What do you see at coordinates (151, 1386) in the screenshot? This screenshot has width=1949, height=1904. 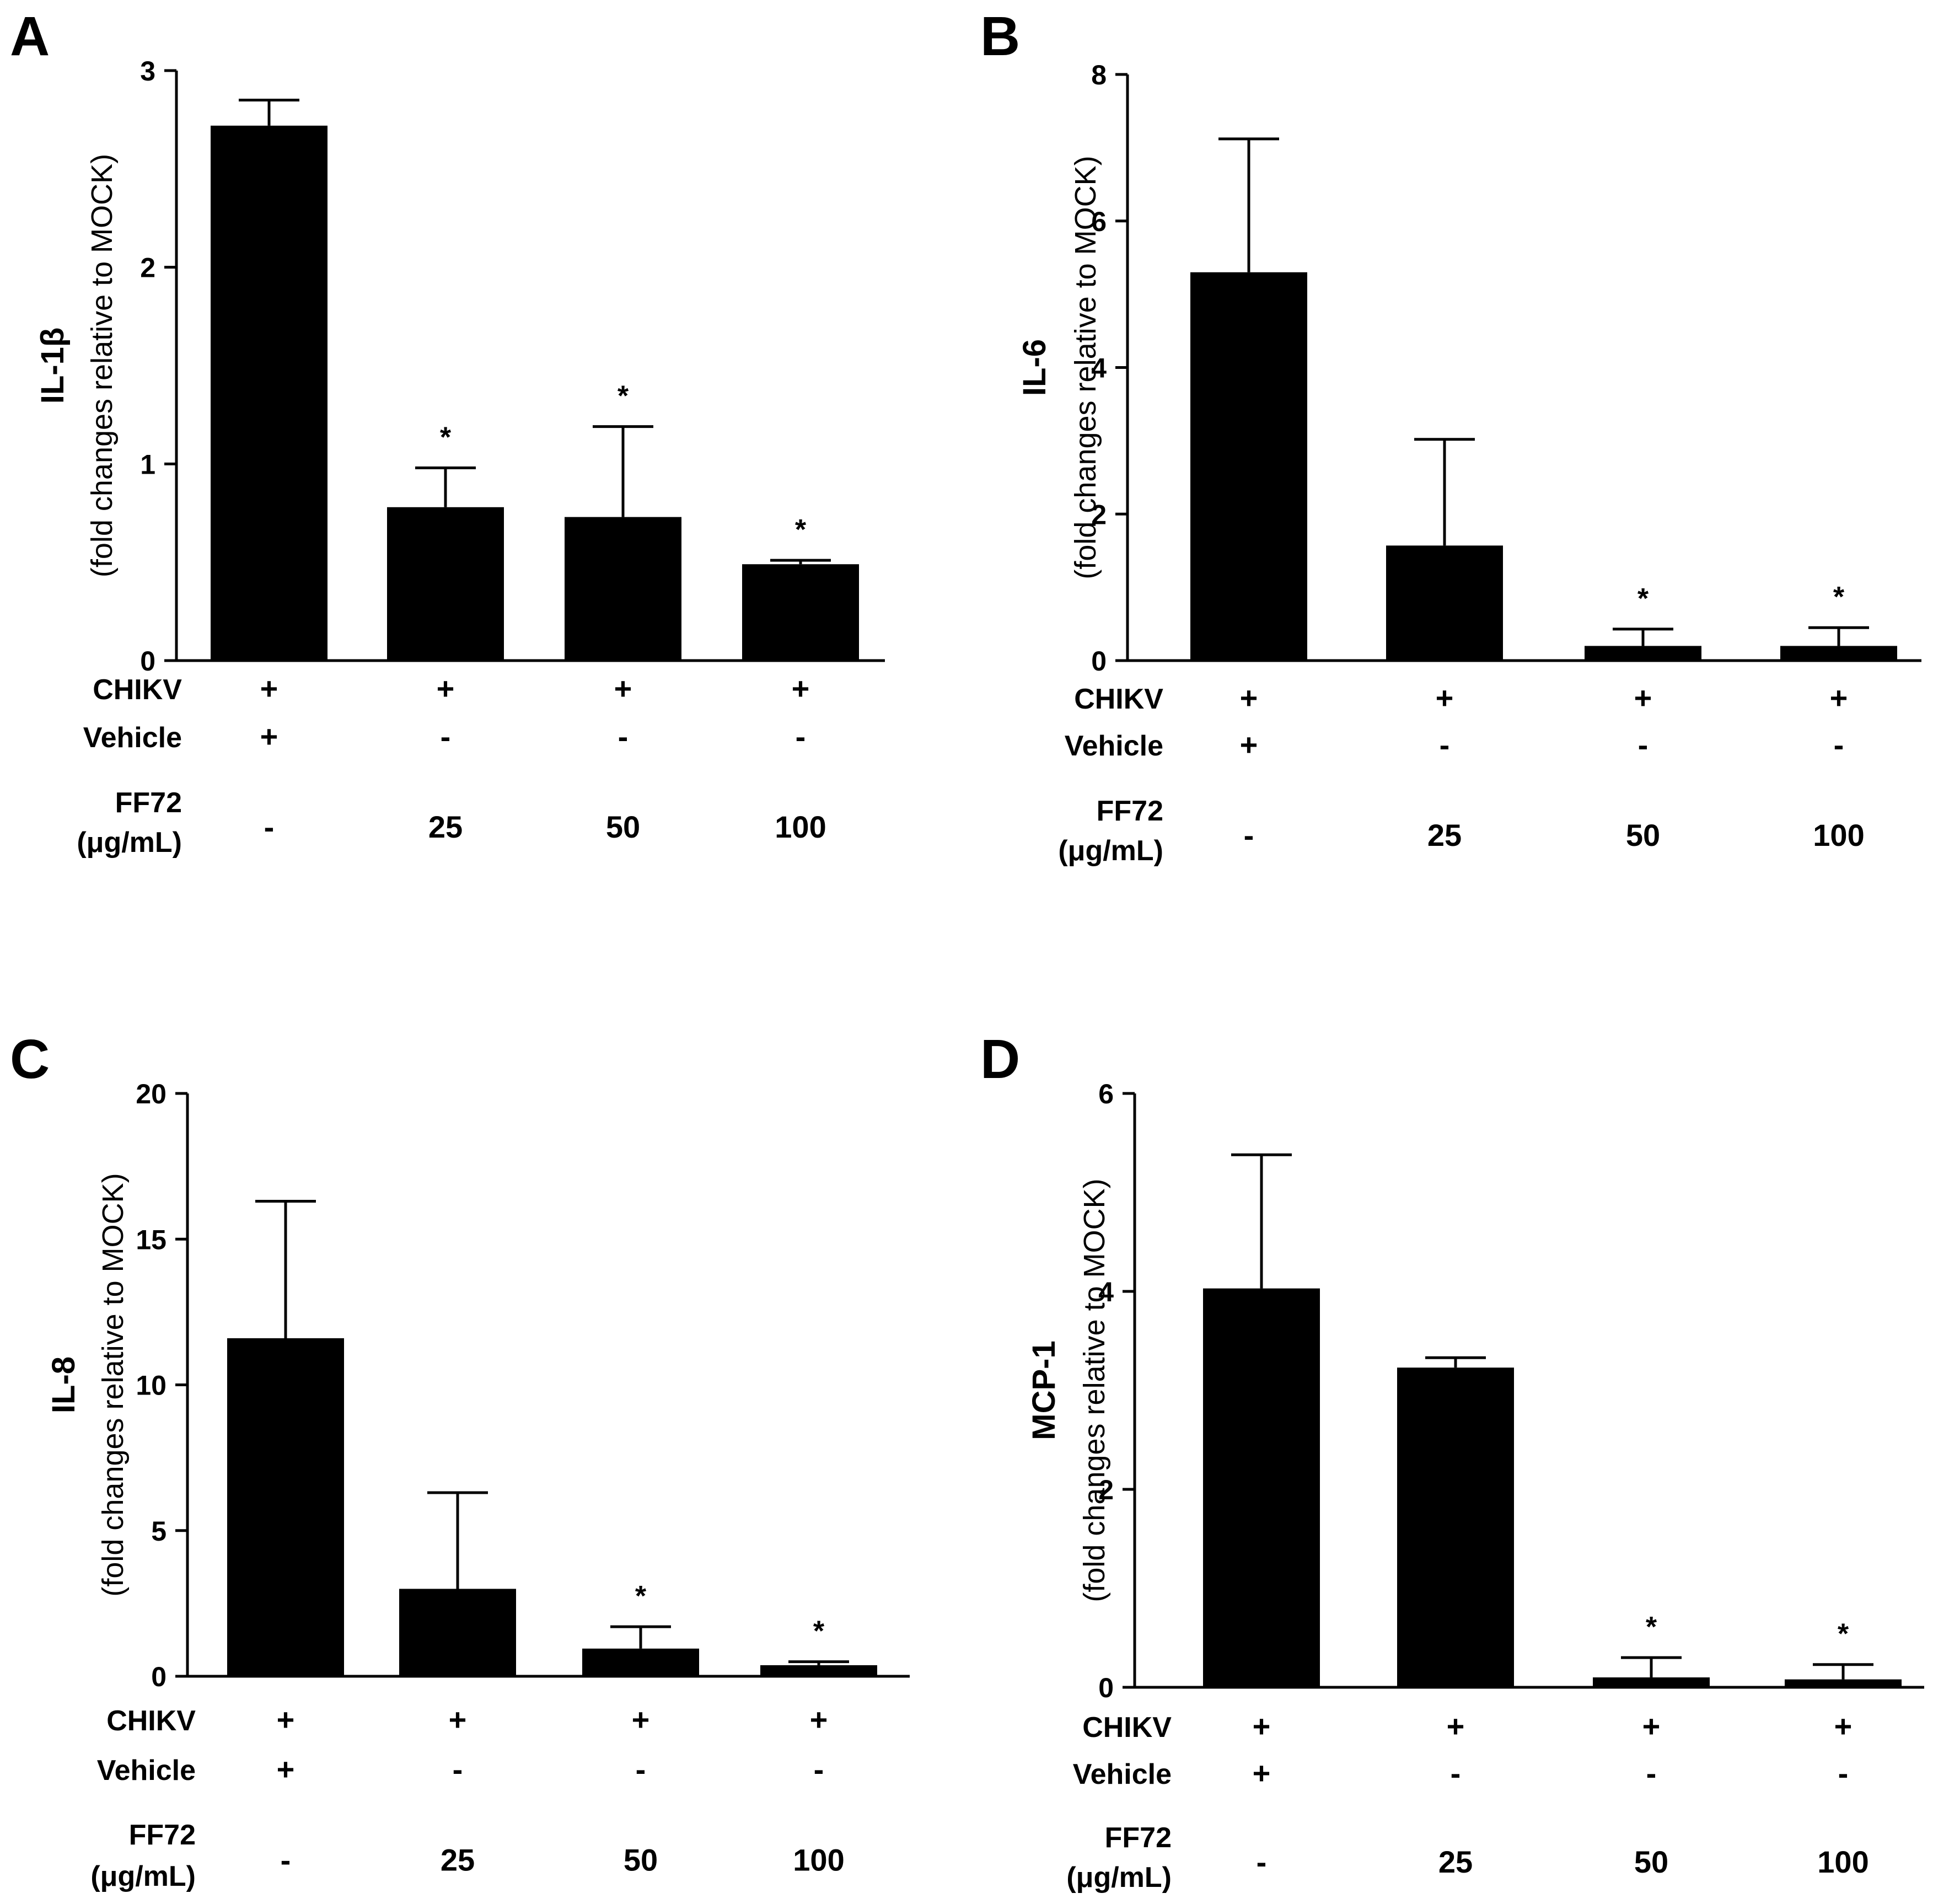 I see `y-tick-label: 10` at bounding box center [151, 1386].